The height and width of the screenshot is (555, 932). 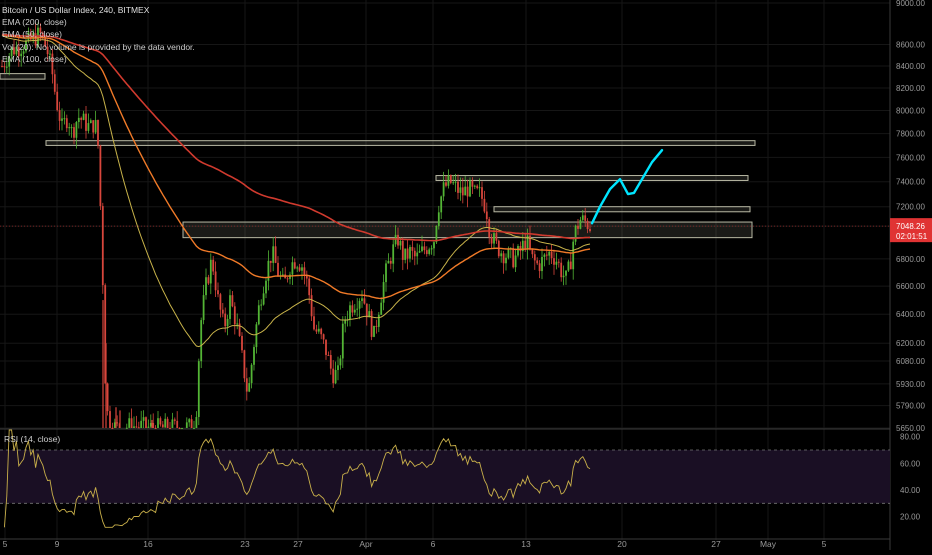 I want to click on y-tick-label: 5790.00, so click(x=910, y=406).